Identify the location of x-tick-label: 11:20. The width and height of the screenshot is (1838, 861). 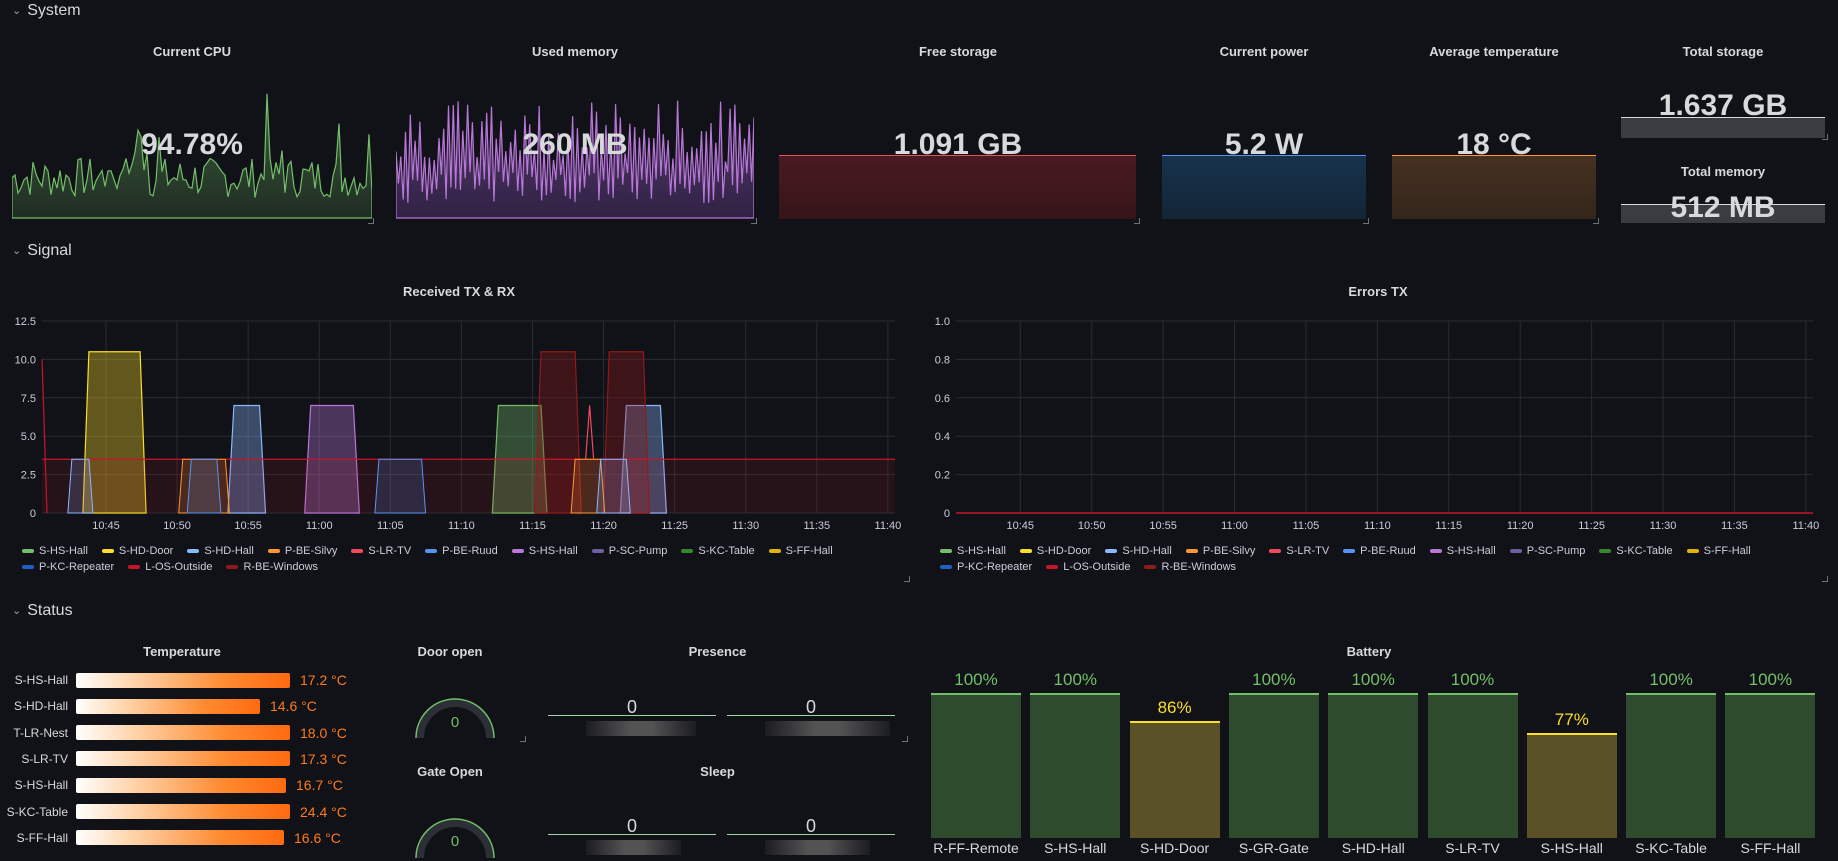
(1520, 526).